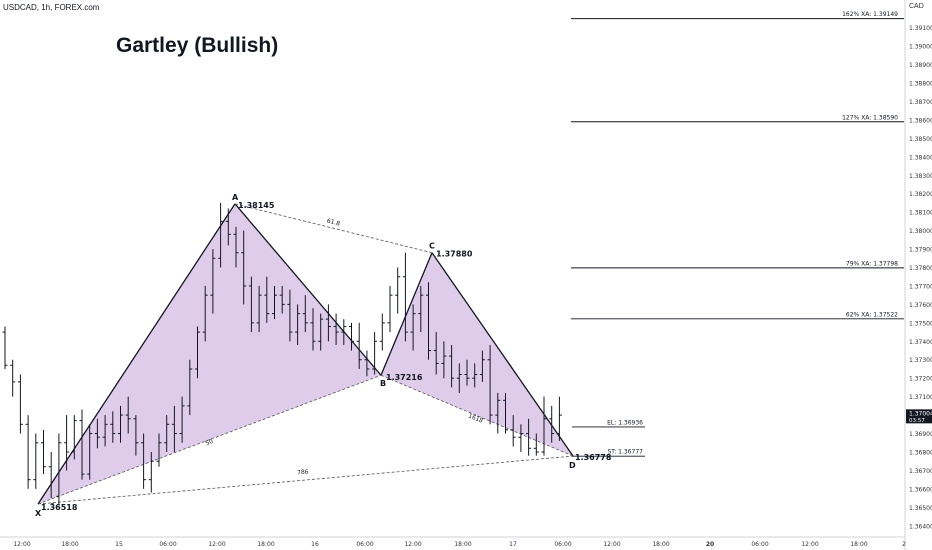  I want to click on chart-title: Gartley (Bullish), so click(197, 45).